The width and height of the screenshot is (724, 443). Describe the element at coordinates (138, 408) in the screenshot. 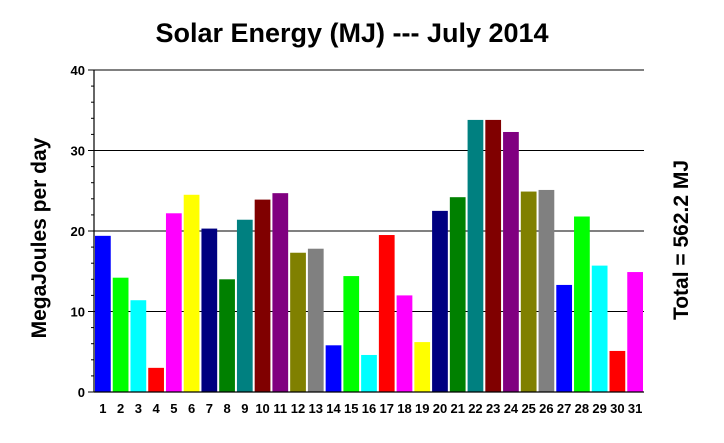

I see `x-tick-label: 3` at that location.